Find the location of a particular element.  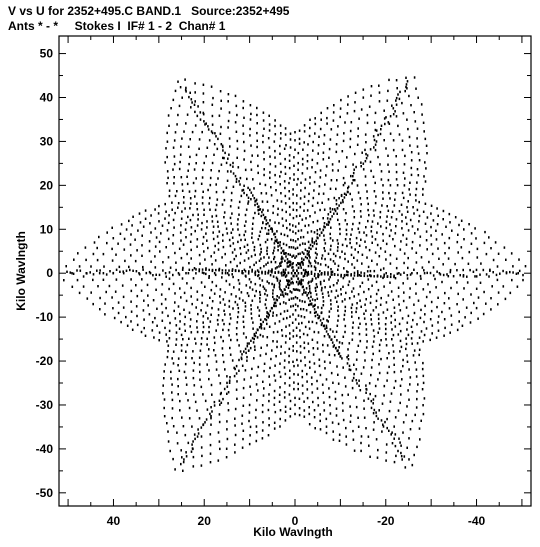

x-tick-label: 40 is located at coordinates (114, 521).